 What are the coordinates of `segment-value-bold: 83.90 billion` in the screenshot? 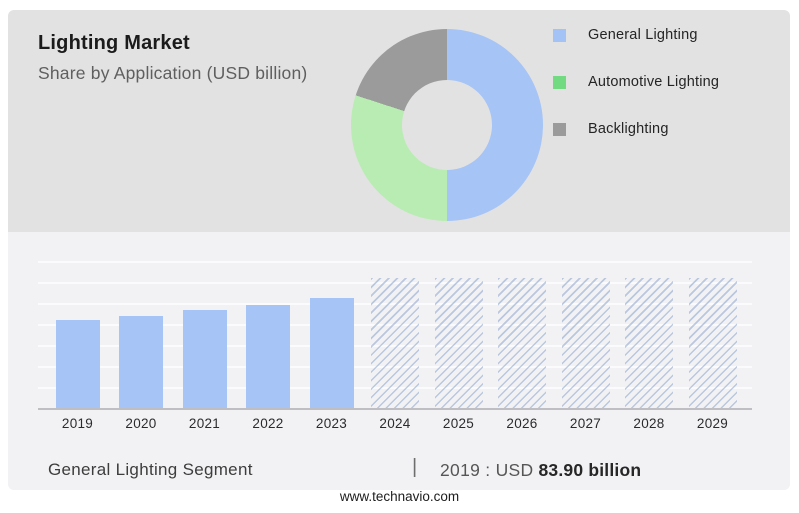 It's located at (590, 470).